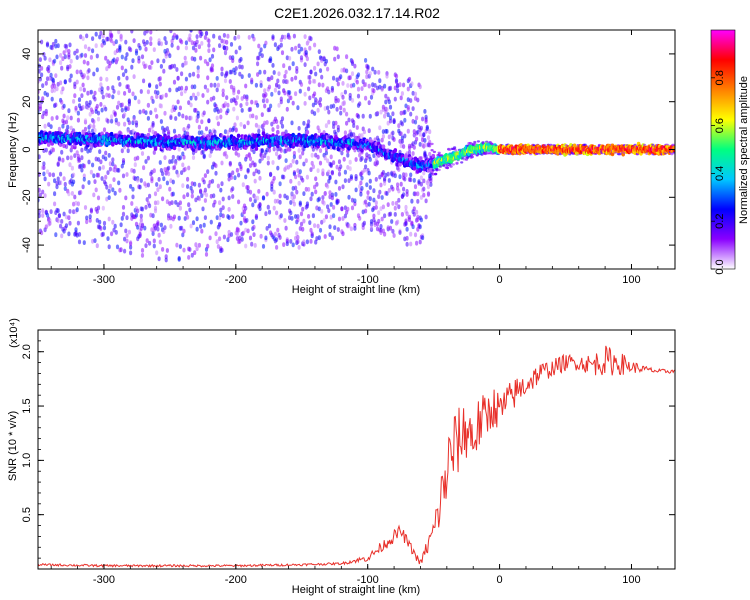  What do you see at coordinates (278, 132) in the screenshot?
I see `spectrogram-band-cell` at bounding box center [278, 132].